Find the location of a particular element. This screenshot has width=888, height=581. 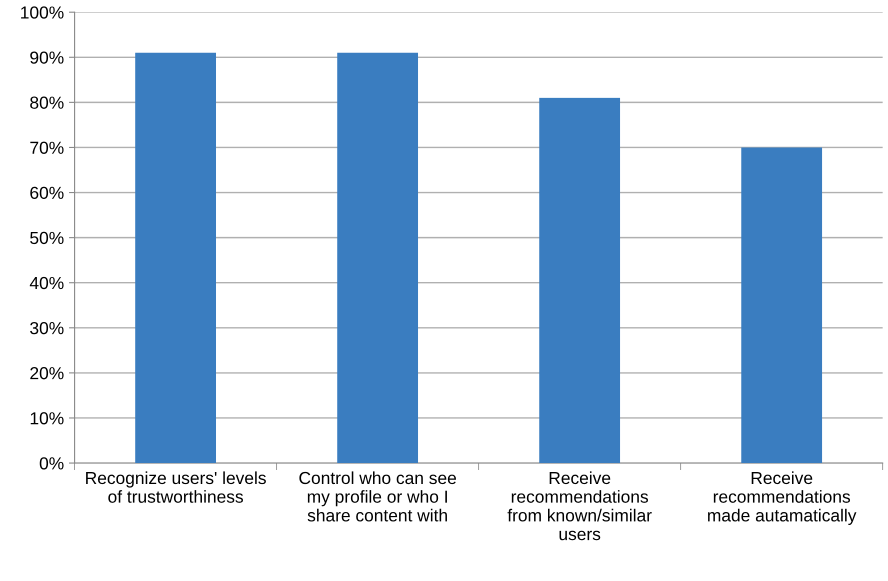

y-tick-label: 30% is located at coordinates (47, 328).